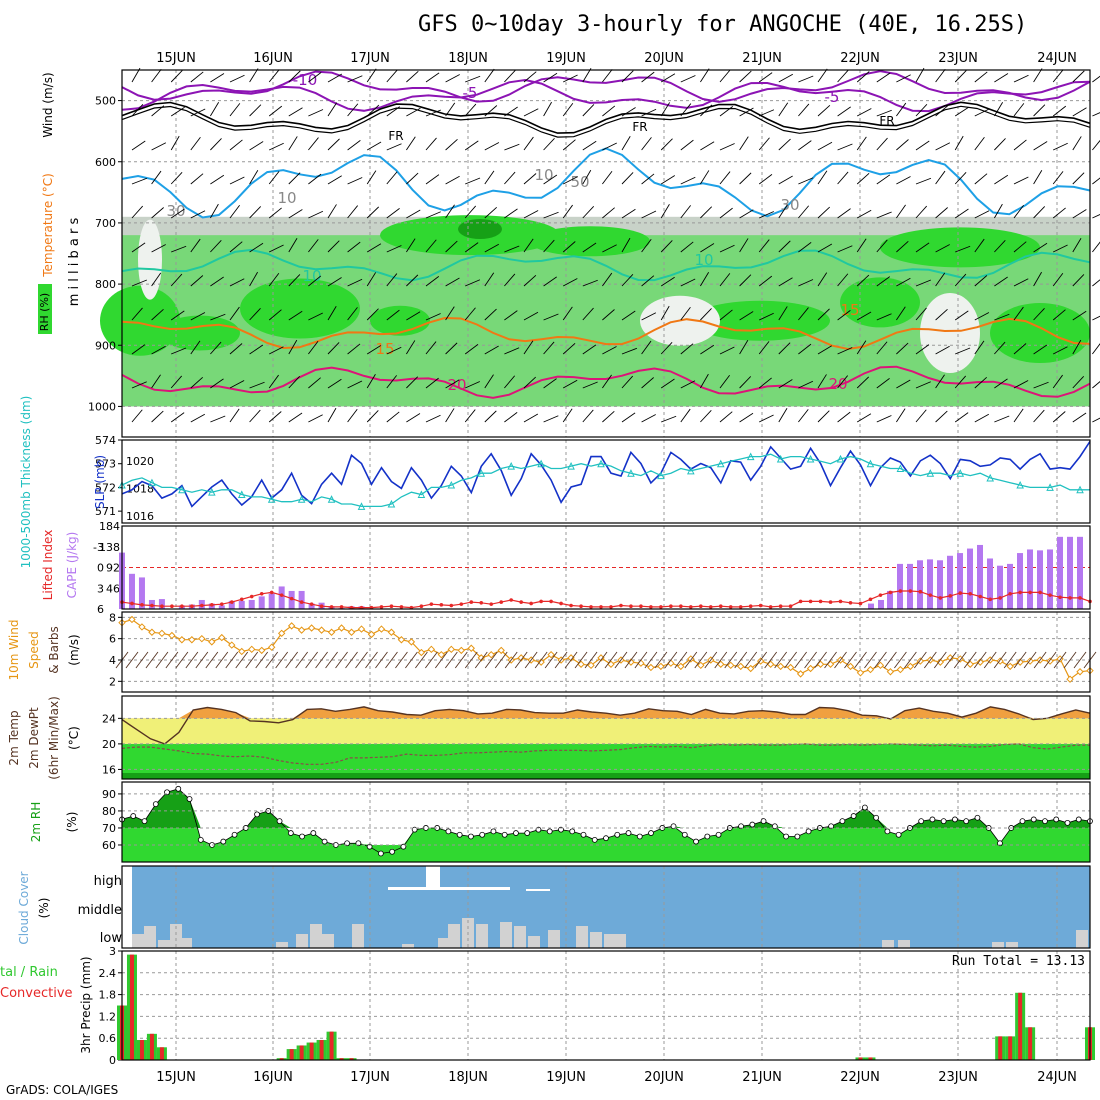 The image size is (1100, 1100). I want to click on top-date-label: 21JUN, so click(762, 58).